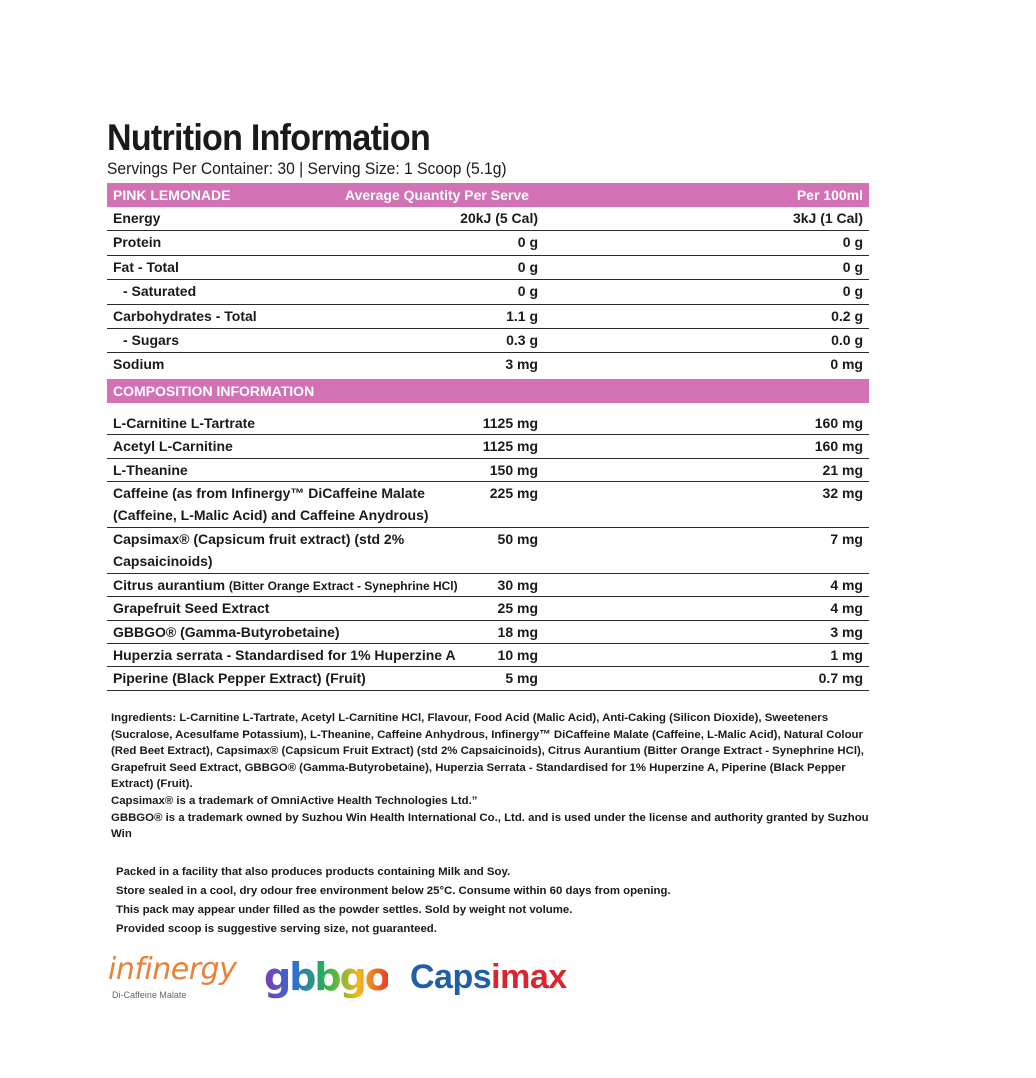 The width and height of the screenshot is (1036, 1078). I want to click on per-serve-value: 20kJ (5 Cal), so click(499, 218).